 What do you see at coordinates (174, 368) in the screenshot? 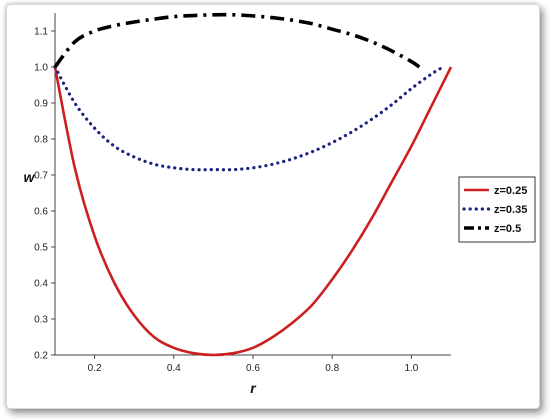
I see `x-tick-label: 0.4` at bounding box center [174, 368].